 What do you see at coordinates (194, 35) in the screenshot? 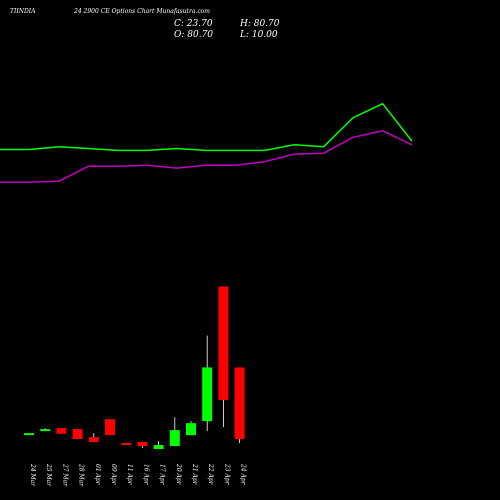
I see `open-value: O: 80.70` at bounding box center [194, 35].